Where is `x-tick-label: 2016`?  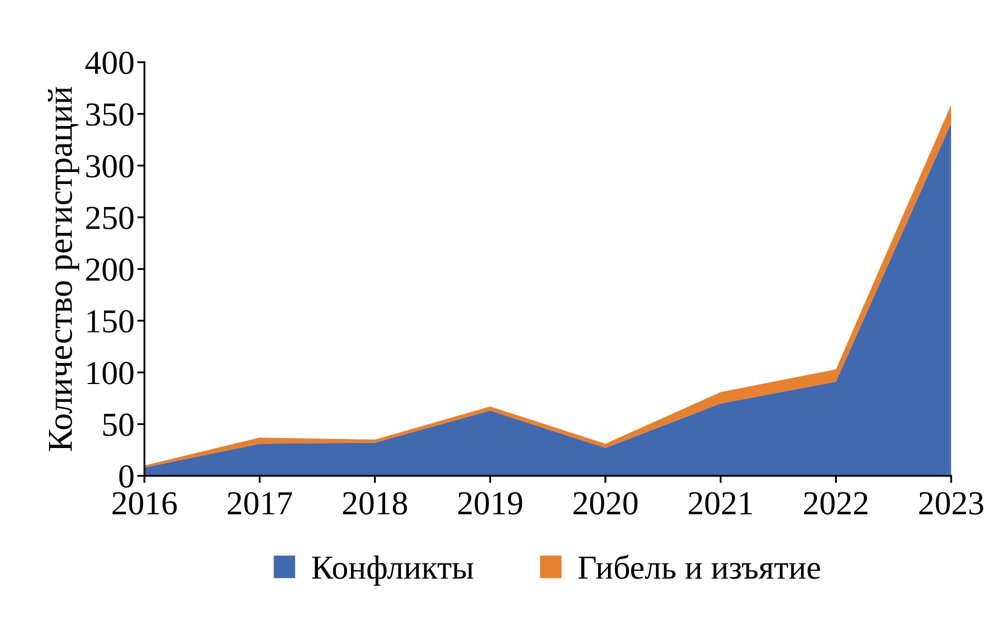
x-tick-label: 2016 is located at coordinates (144, 503).